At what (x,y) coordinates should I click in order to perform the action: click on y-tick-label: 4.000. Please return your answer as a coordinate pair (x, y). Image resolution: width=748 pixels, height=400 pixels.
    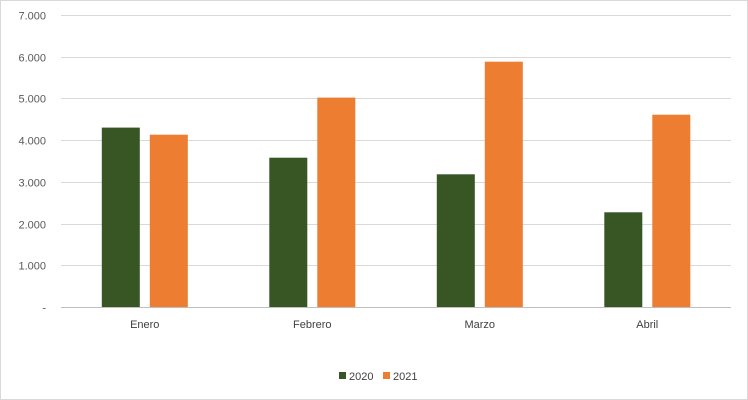
    Looking at the image, I should click on (32, 142).